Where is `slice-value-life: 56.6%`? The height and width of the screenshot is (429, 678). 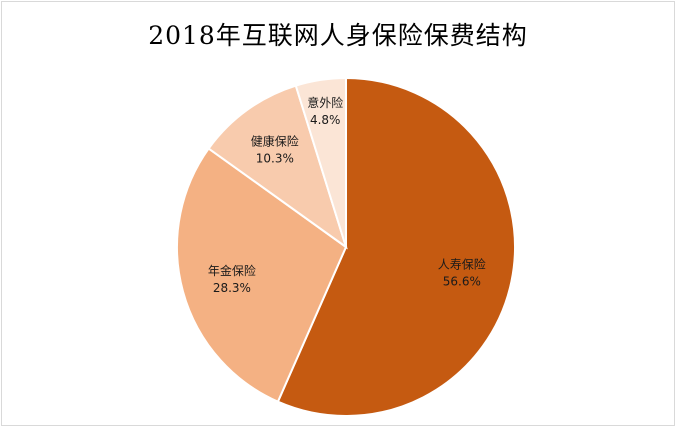
slice-value-life: 56.6% is located at coordinates (462, 281).